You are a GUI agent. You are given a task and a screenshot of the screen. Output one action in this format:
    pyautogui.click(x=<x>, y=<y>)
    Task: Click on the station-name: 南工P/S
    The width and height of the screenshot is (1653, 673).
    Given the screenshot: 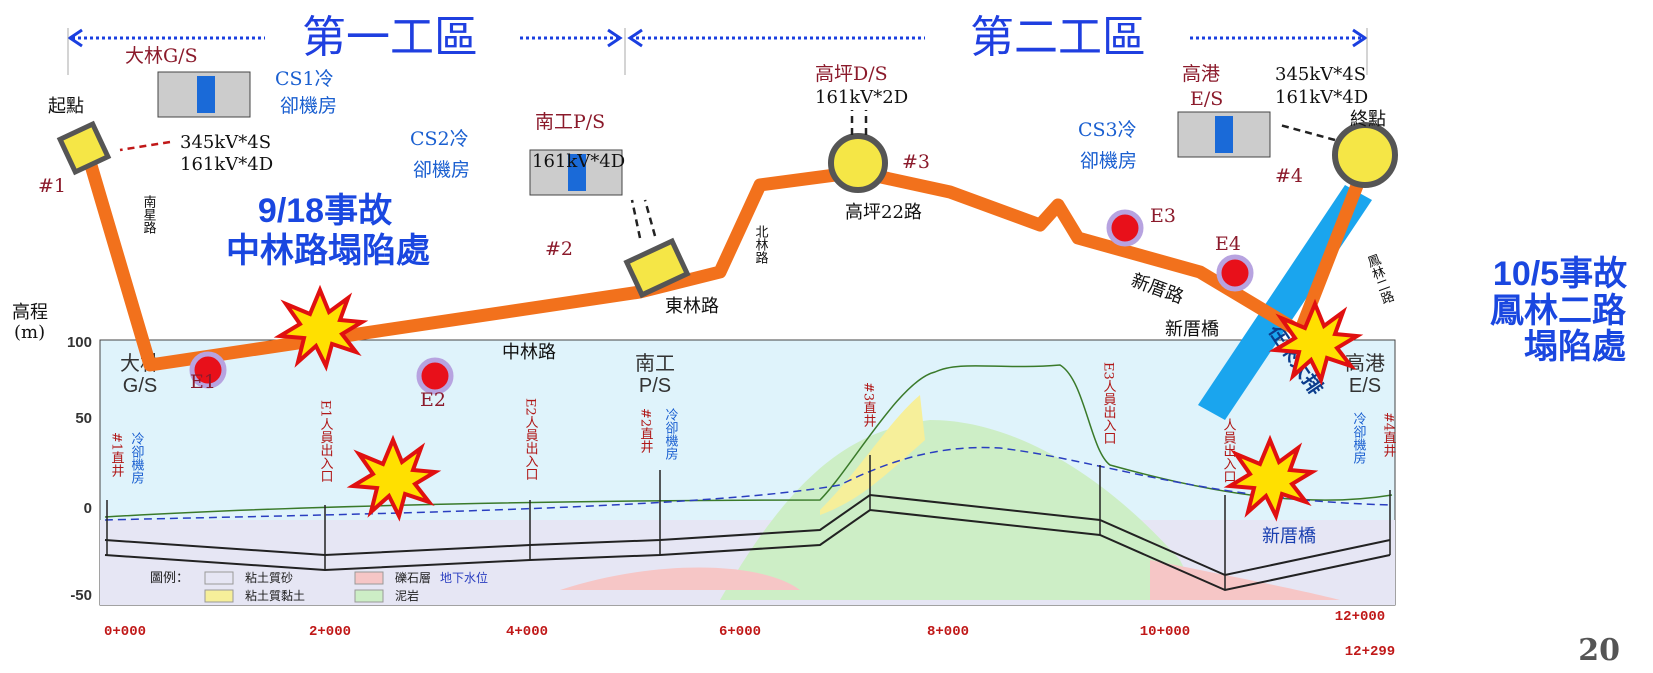 What is the action you would take?
    pyautogui.click(x=570, y=122)
    